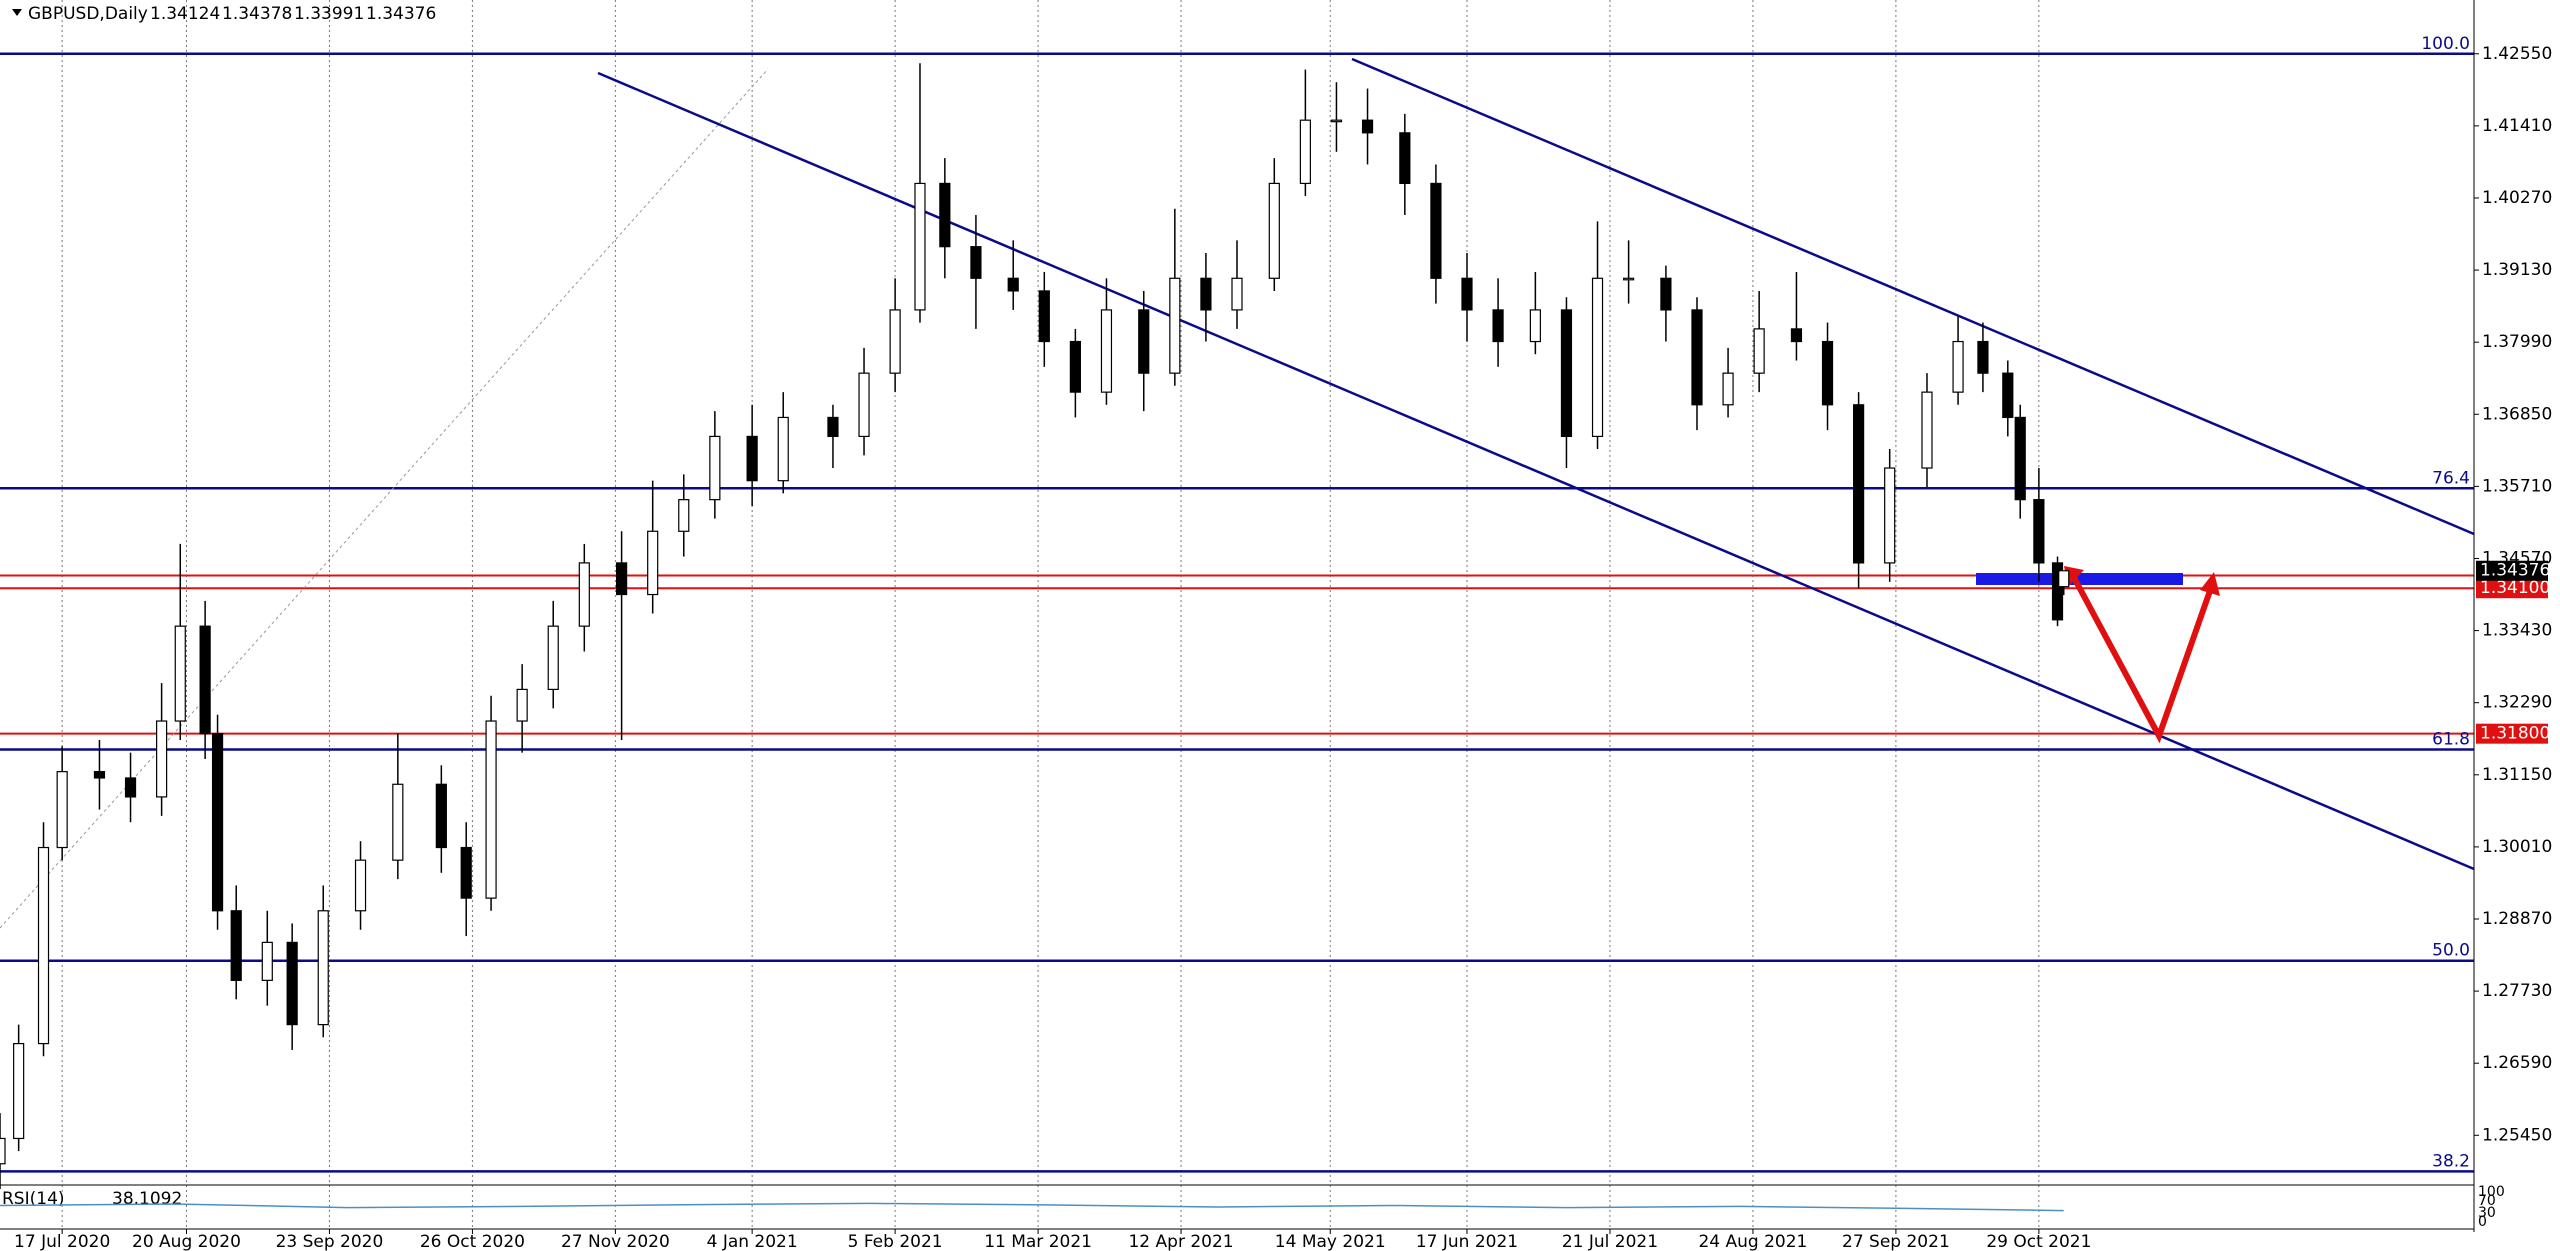 The height and width of the screenshot is (1251, 2560). What do you see at coordinates (88, 14) in the screenshot?
I see `symbol: GBPUSD,Daily` at bounding box center [88, 14].